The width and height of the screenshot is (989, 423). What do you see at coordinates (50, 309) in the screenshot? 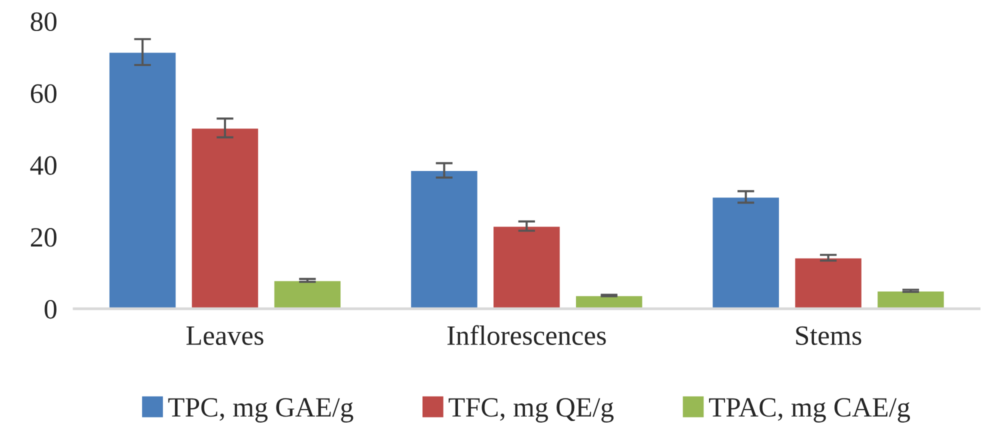
I see `y-tick-label: 0` at bounding box center [50, 309].